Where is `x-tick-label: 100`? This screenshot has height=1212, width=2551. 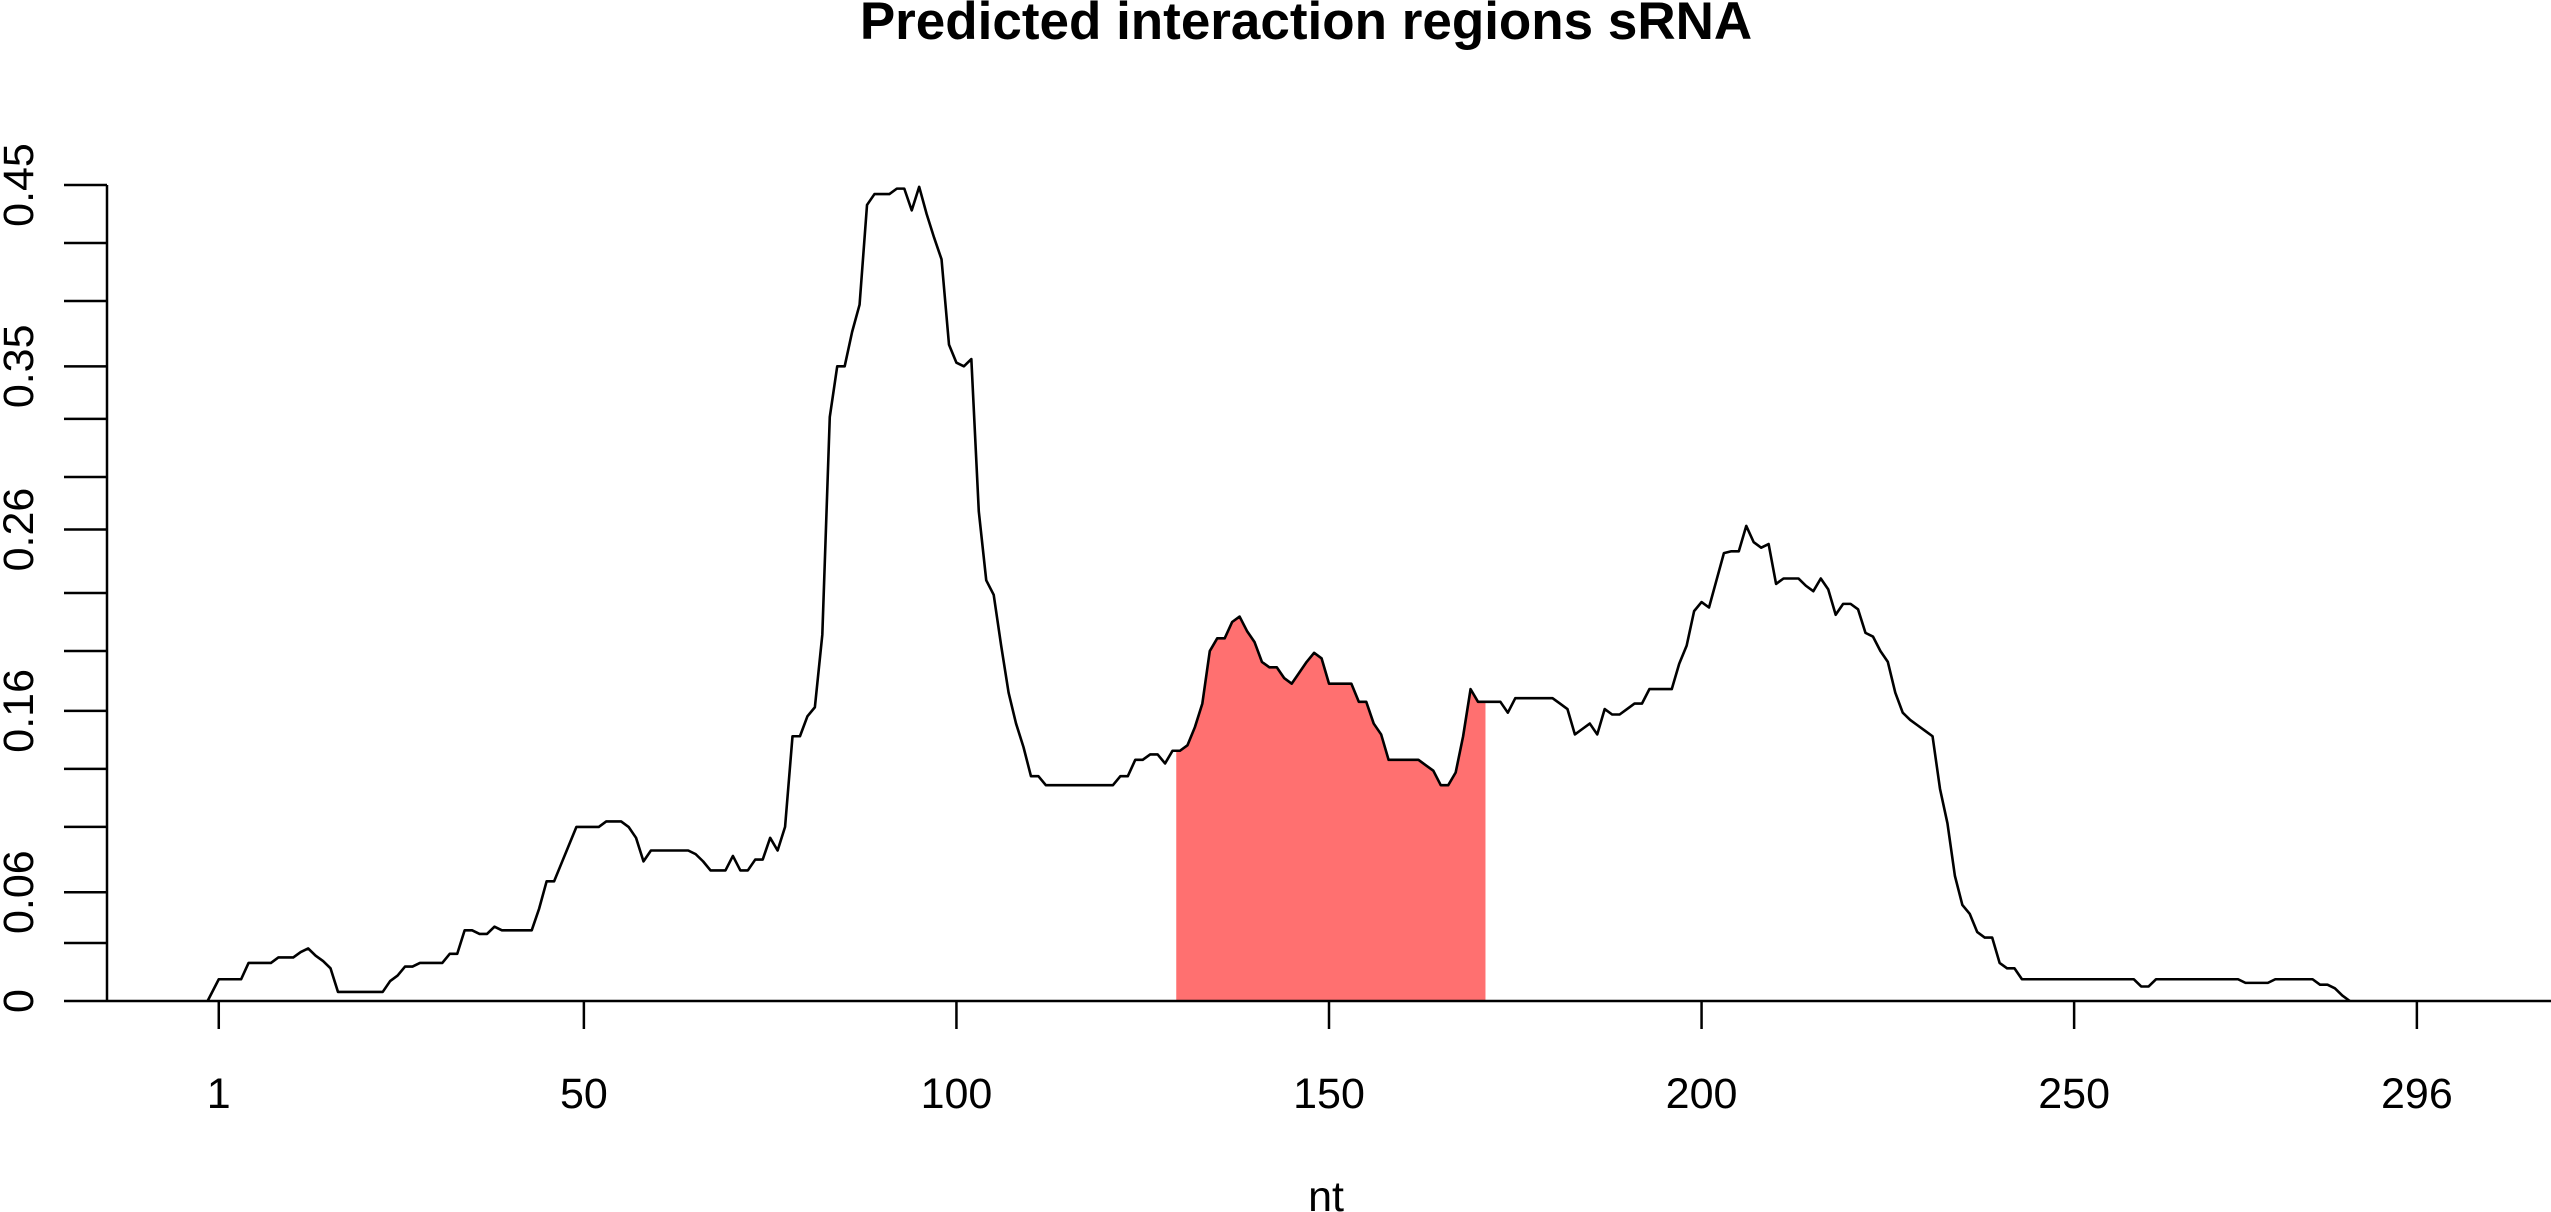
x-tick-label: 100 is located at coordinates (957, 1094).